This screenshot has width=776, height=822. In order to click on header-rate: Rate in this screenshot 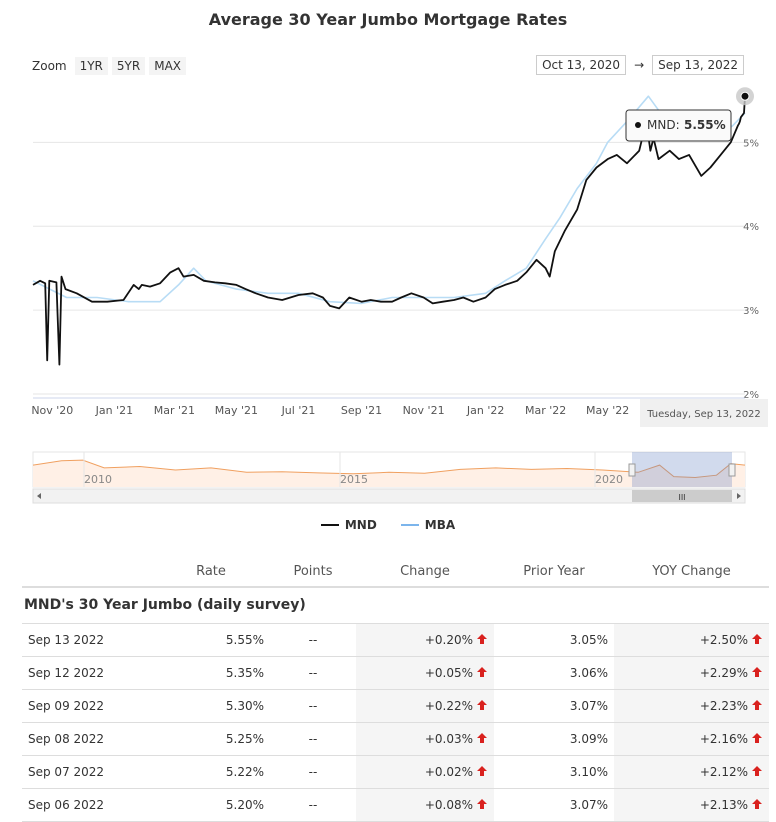, I will do `click(211, 572)`.